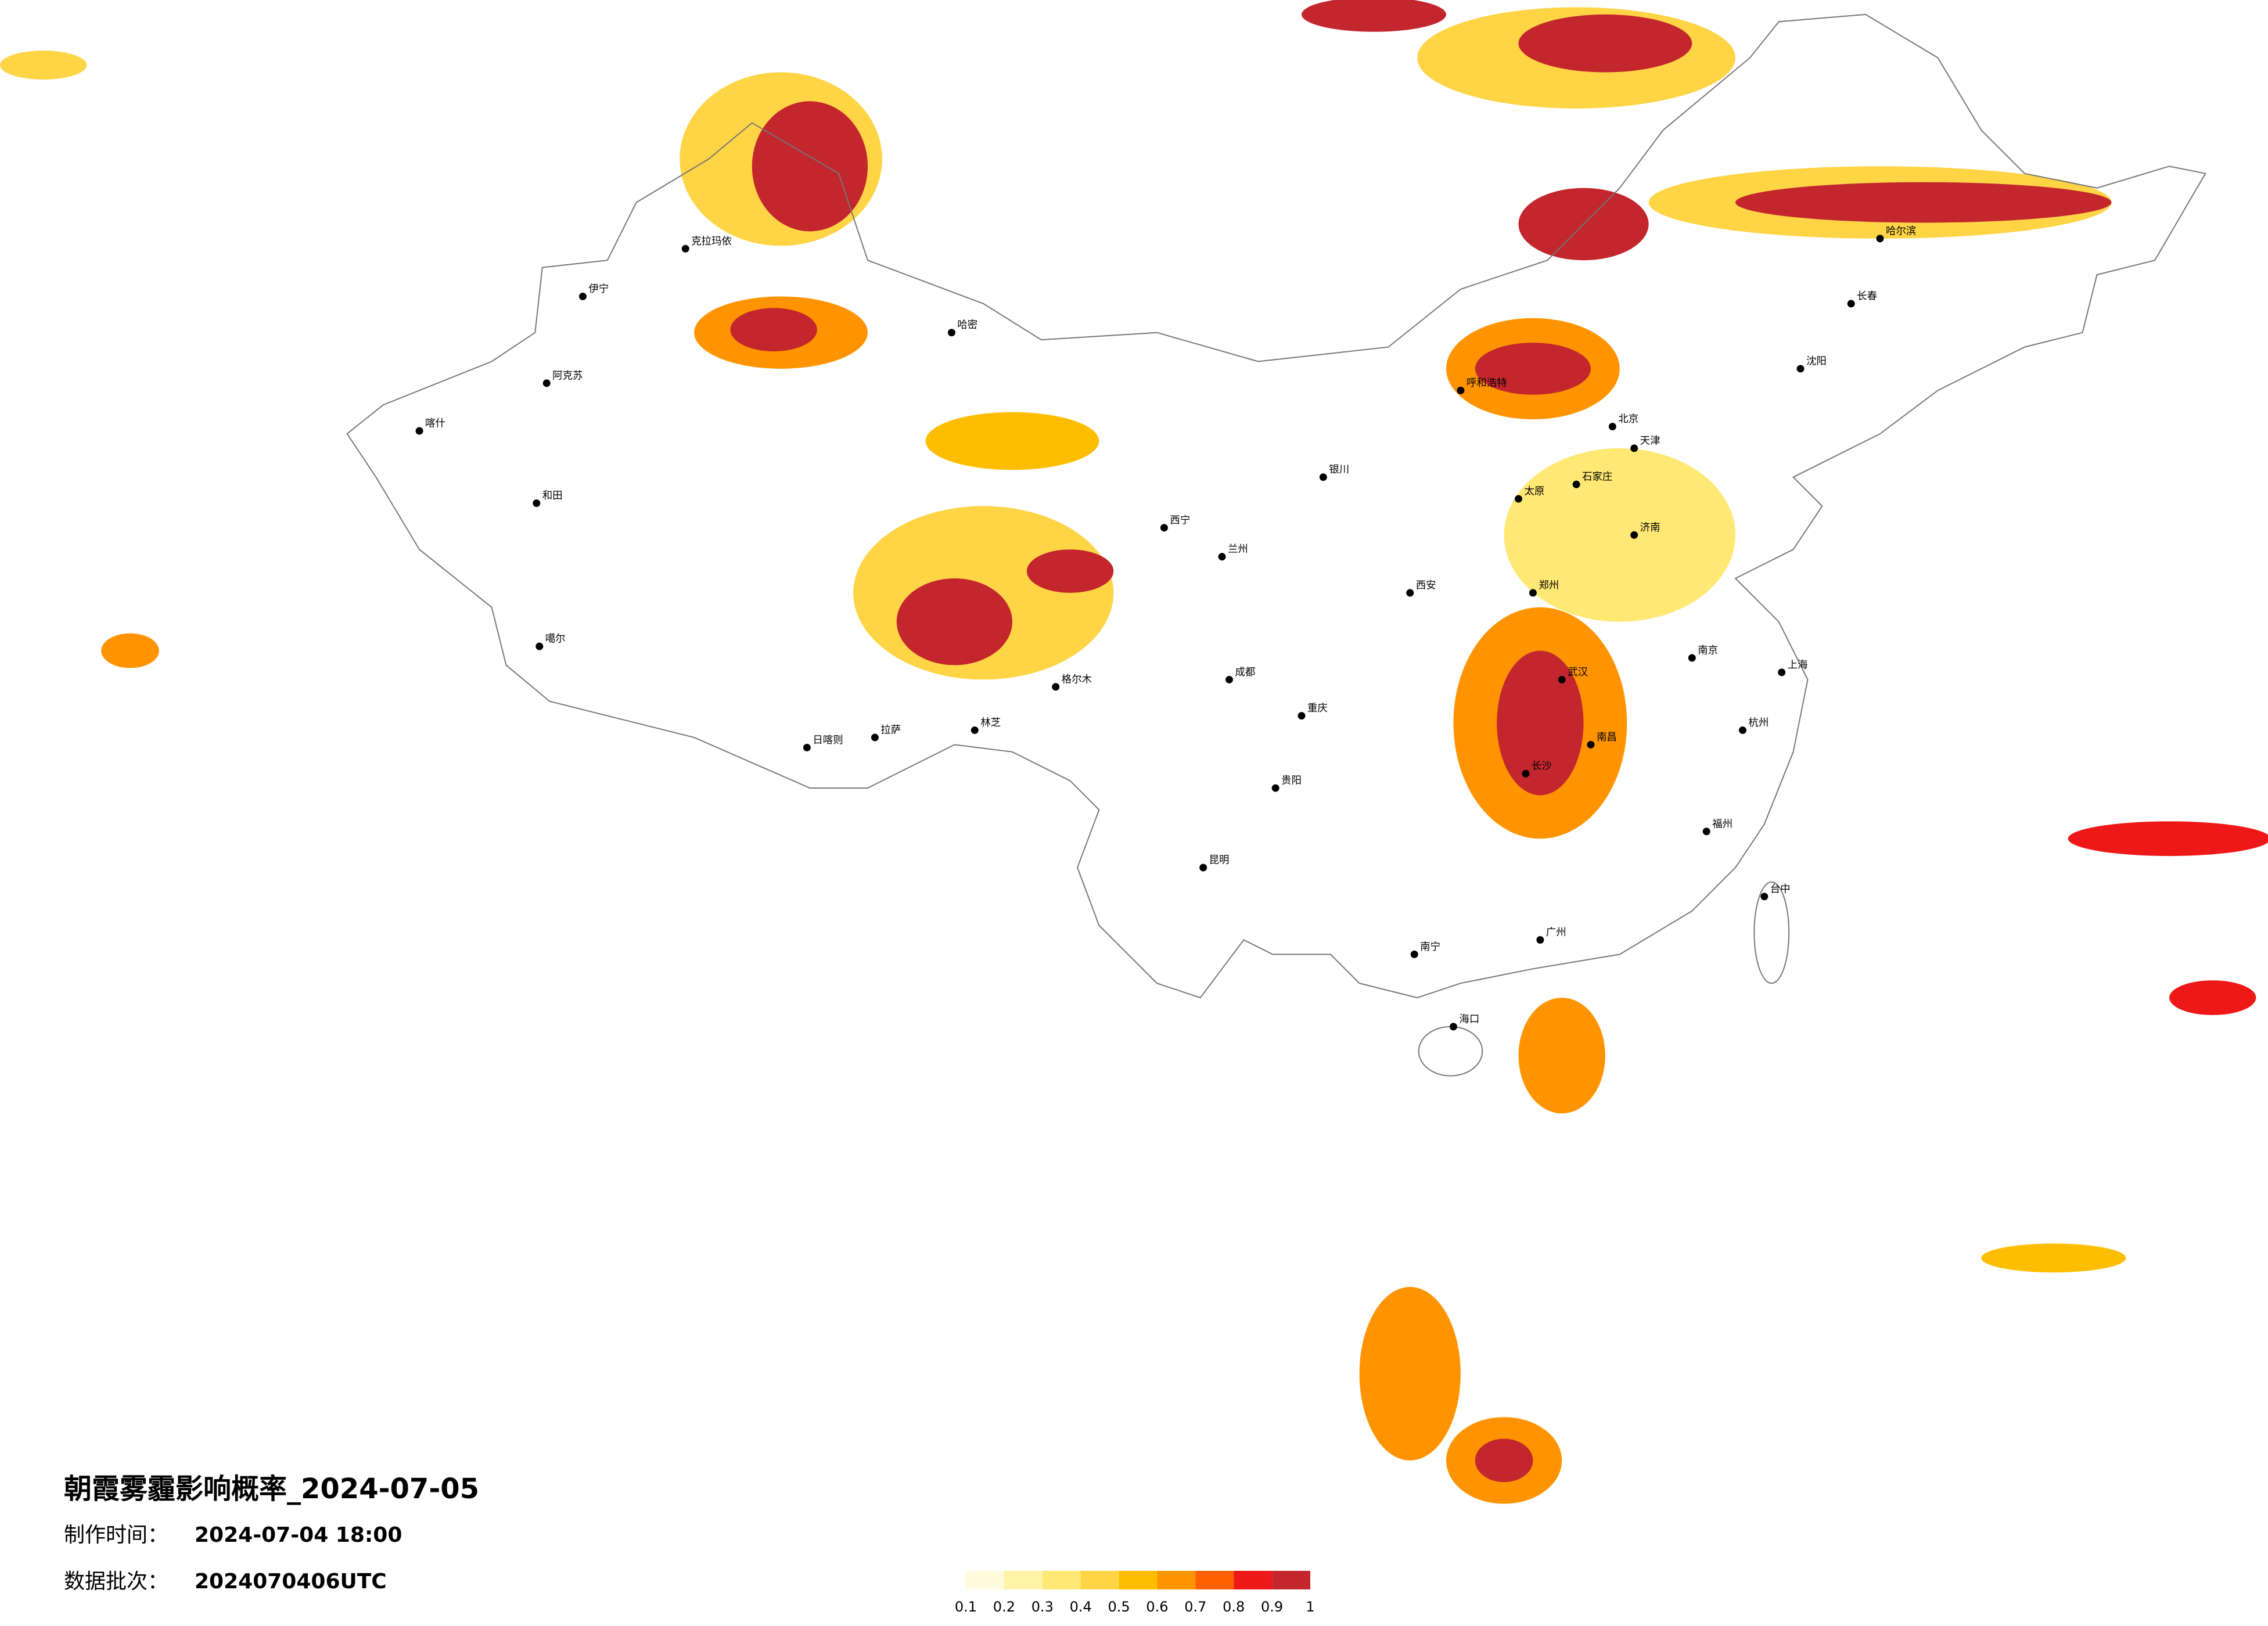 Image resolution: width=2268 pixels, height=1626 pixels. I want to click on city-label: 成都, so click(1245, 672).